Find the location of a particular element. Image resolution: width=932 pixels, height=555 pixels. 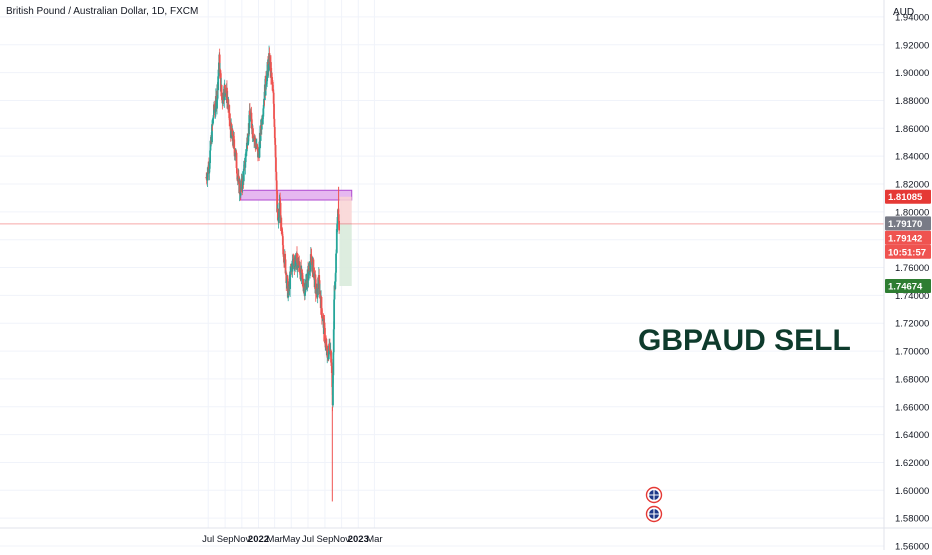

event-markers is located at coordinates (654, 504).